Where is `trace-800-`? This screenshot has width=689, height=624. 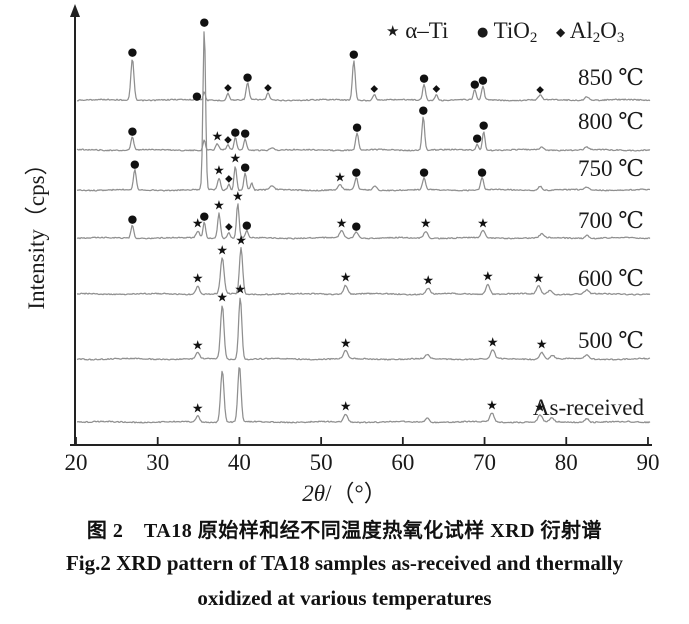
trace-800- is located at coordinates (363, 134).